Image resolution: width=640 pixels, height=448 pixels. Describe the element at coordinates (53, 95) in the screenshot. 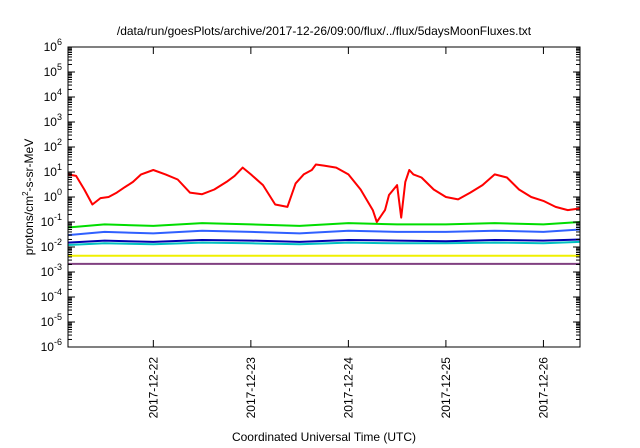

I see `y-tick-label: 10⁴` at that location.